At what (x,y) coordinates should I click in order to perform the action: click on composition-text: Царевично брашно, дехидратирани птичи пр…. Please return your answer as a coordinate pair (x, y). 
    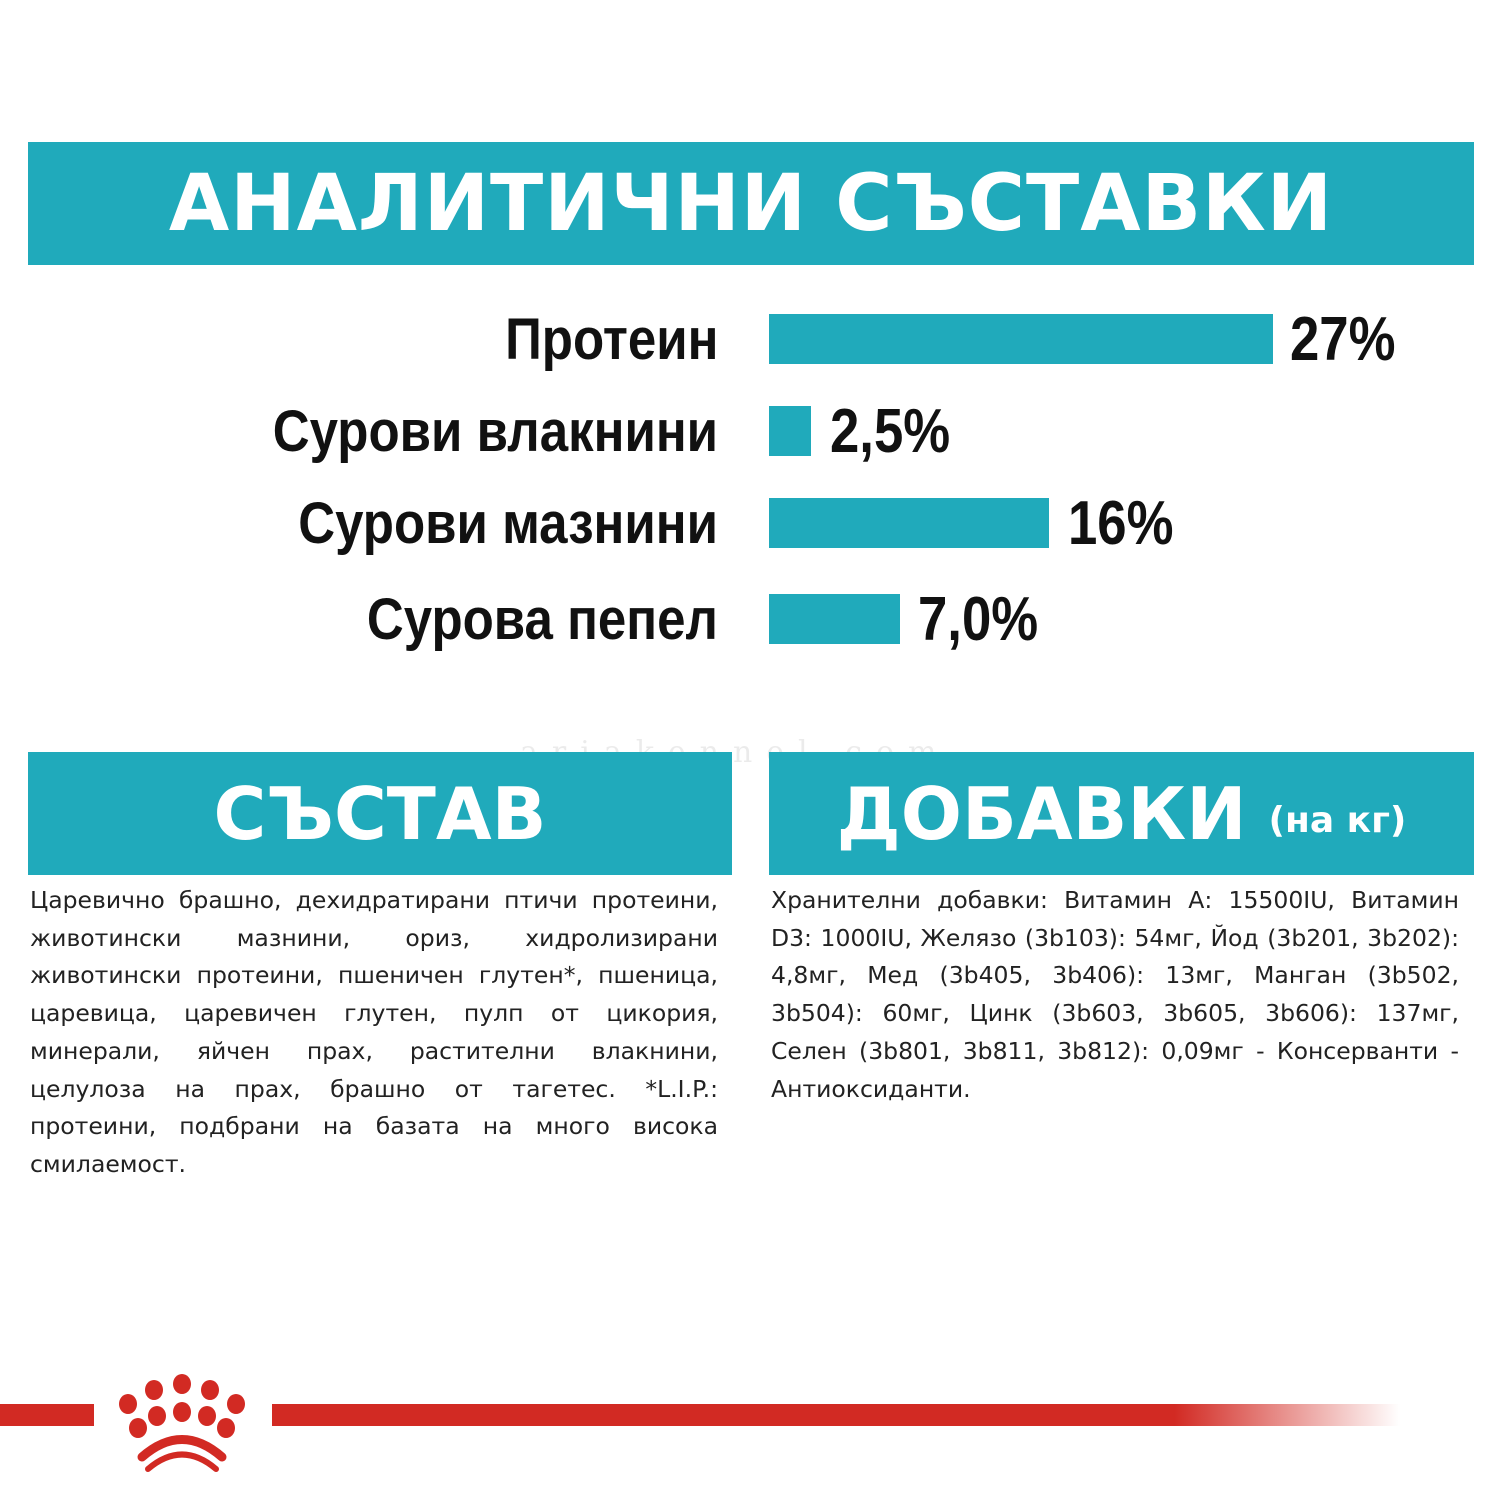
    Looking at the image, I should click on (374, 1032).